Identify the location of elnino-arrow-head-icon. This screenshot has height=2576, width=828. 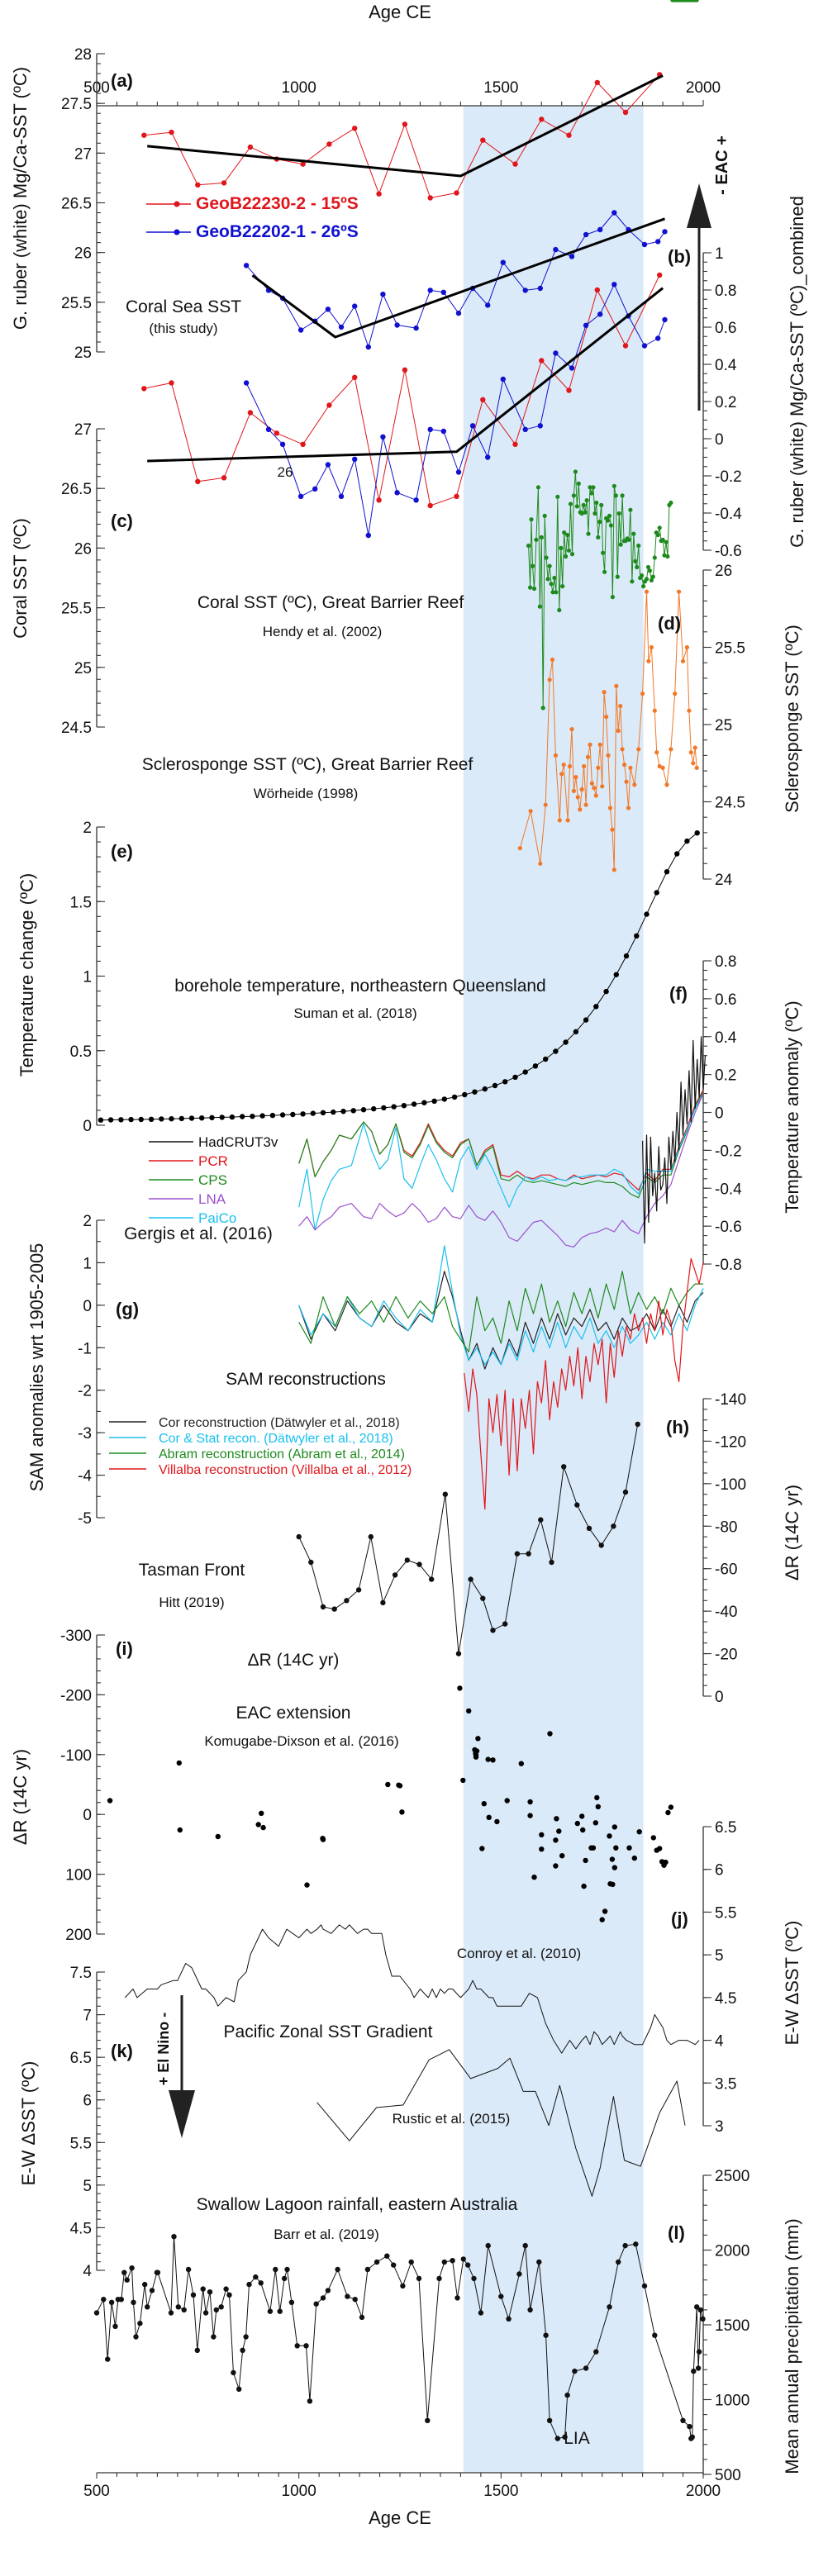
(182, 2114).